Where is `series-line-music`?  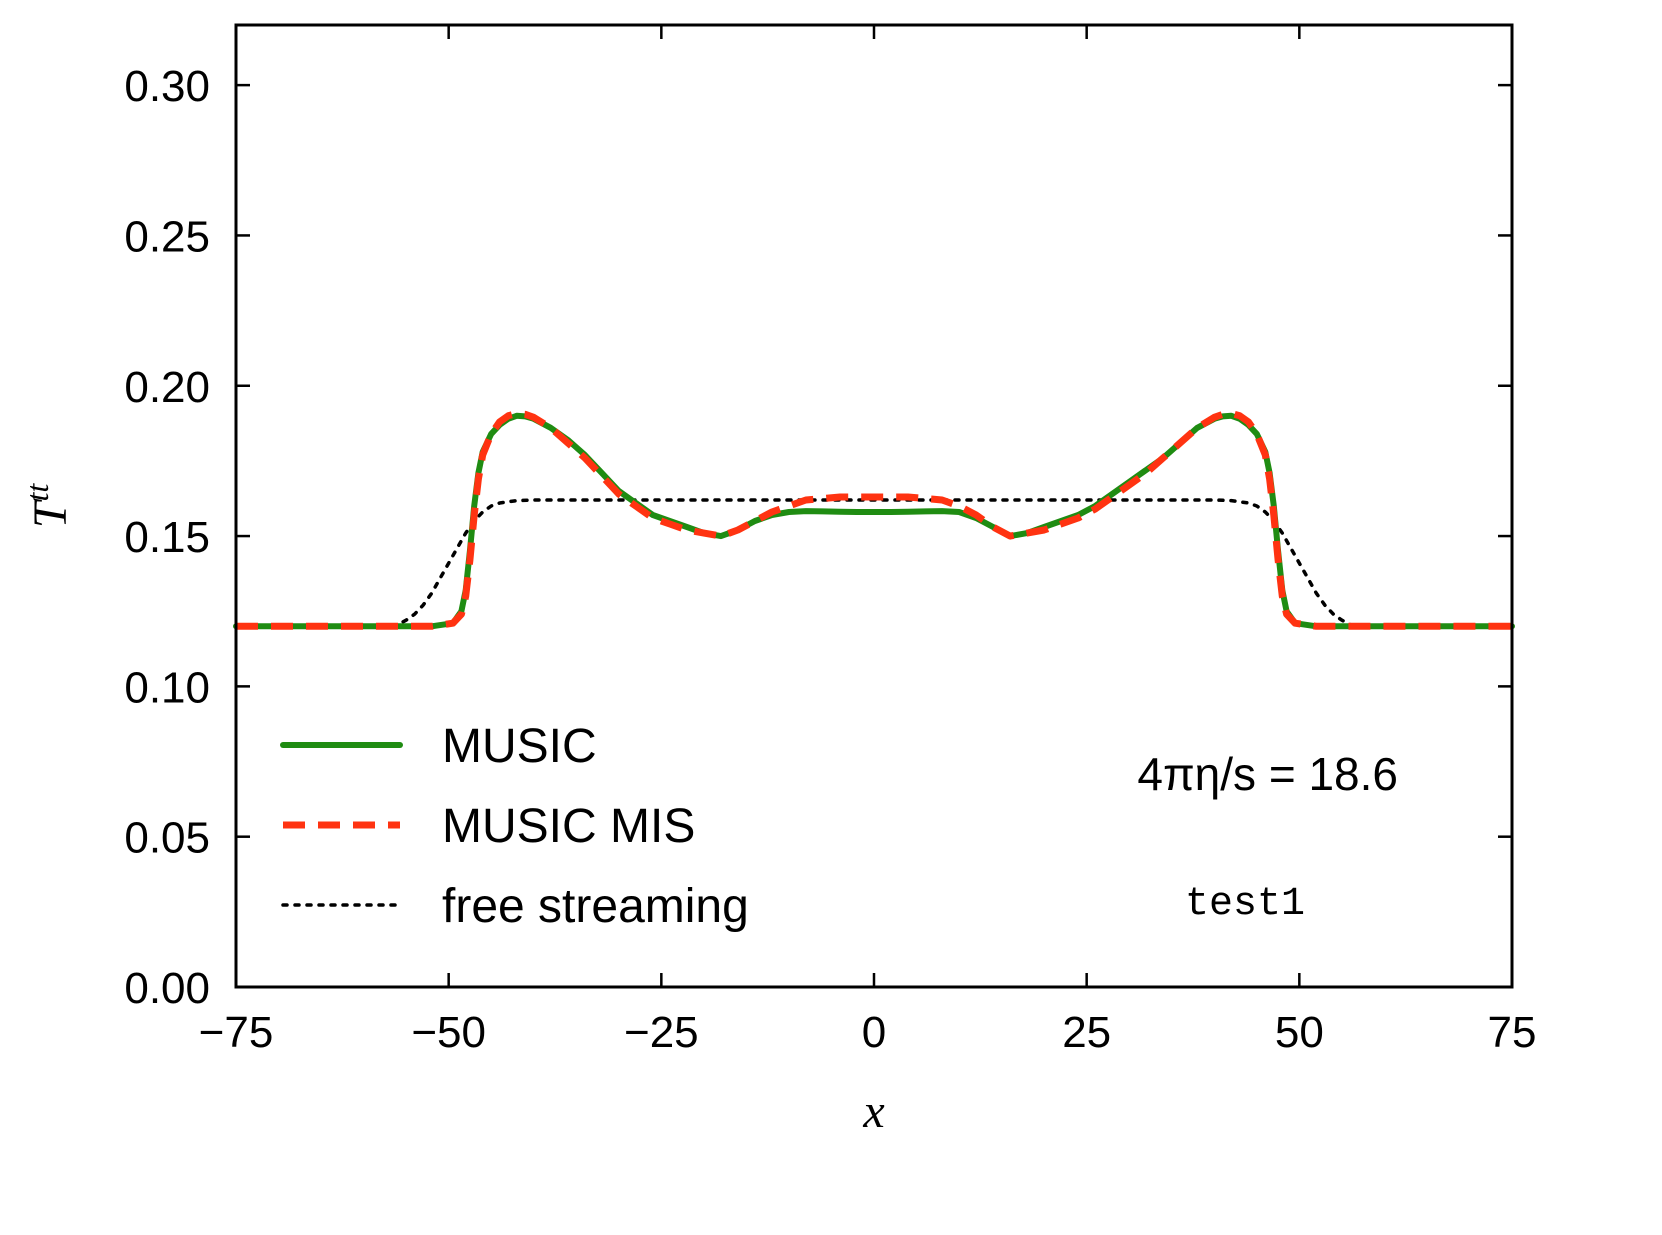 series-line-music is located at coordinates (874, 521).